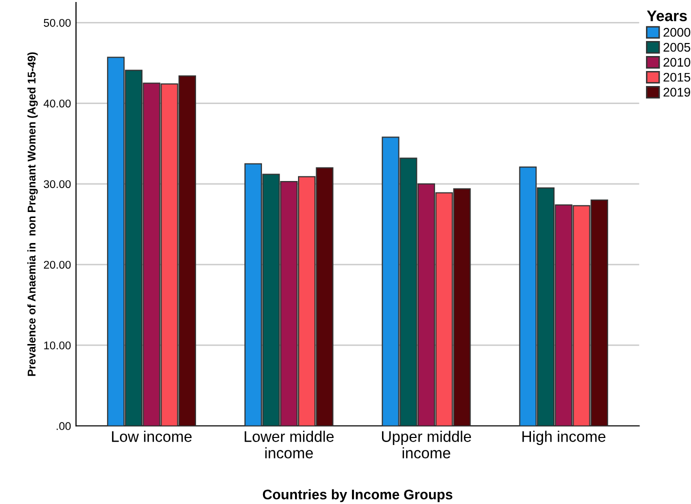 The width and height of the screenshot is (691, 504). Describe the element at coordinates (32, 214) in the screenshot. I see `y-axis-title: Prevalence of Anaemia in non Pregnant Women (Aged 15-49)` at that location.